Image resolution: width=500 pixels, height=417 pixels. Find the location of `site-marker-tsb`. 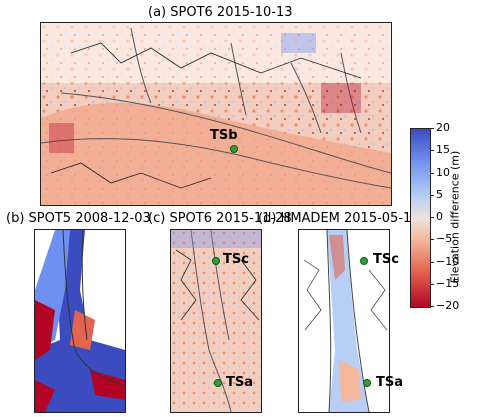

site-marker-tsb is located at coordinates (234, 149).